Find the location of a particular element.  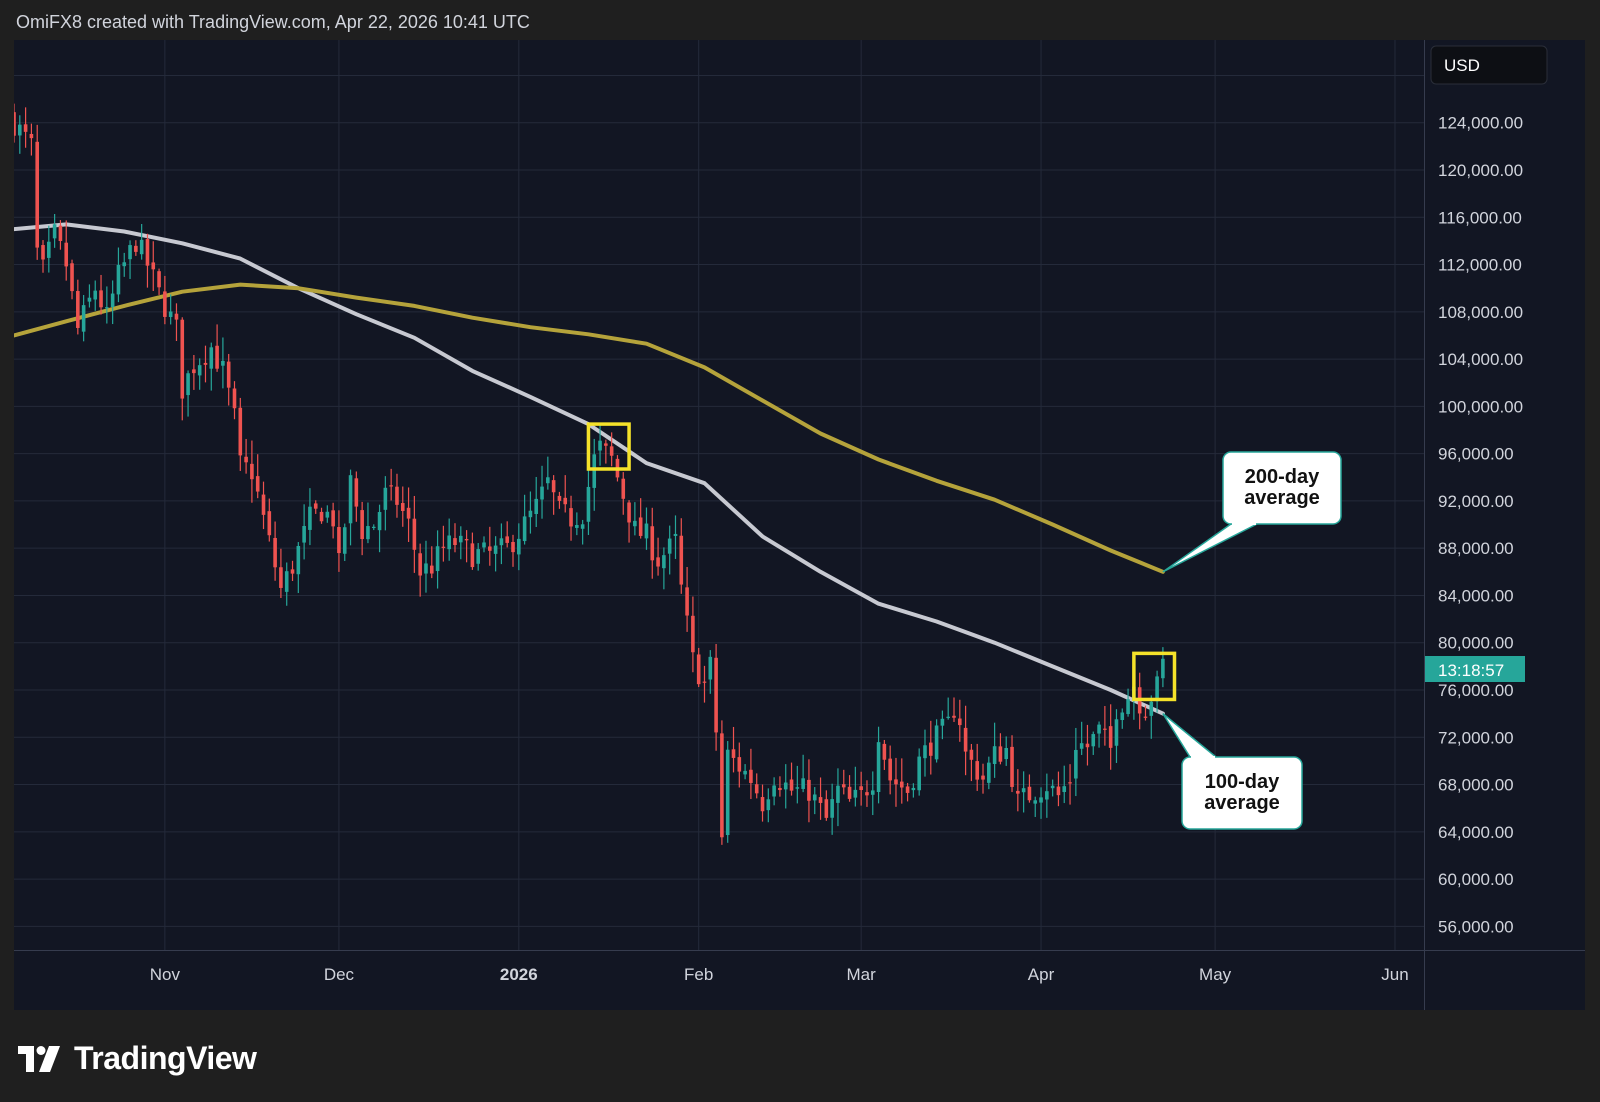

current-price-badge: 13:18:57 is located at coordinates (1475, 669).